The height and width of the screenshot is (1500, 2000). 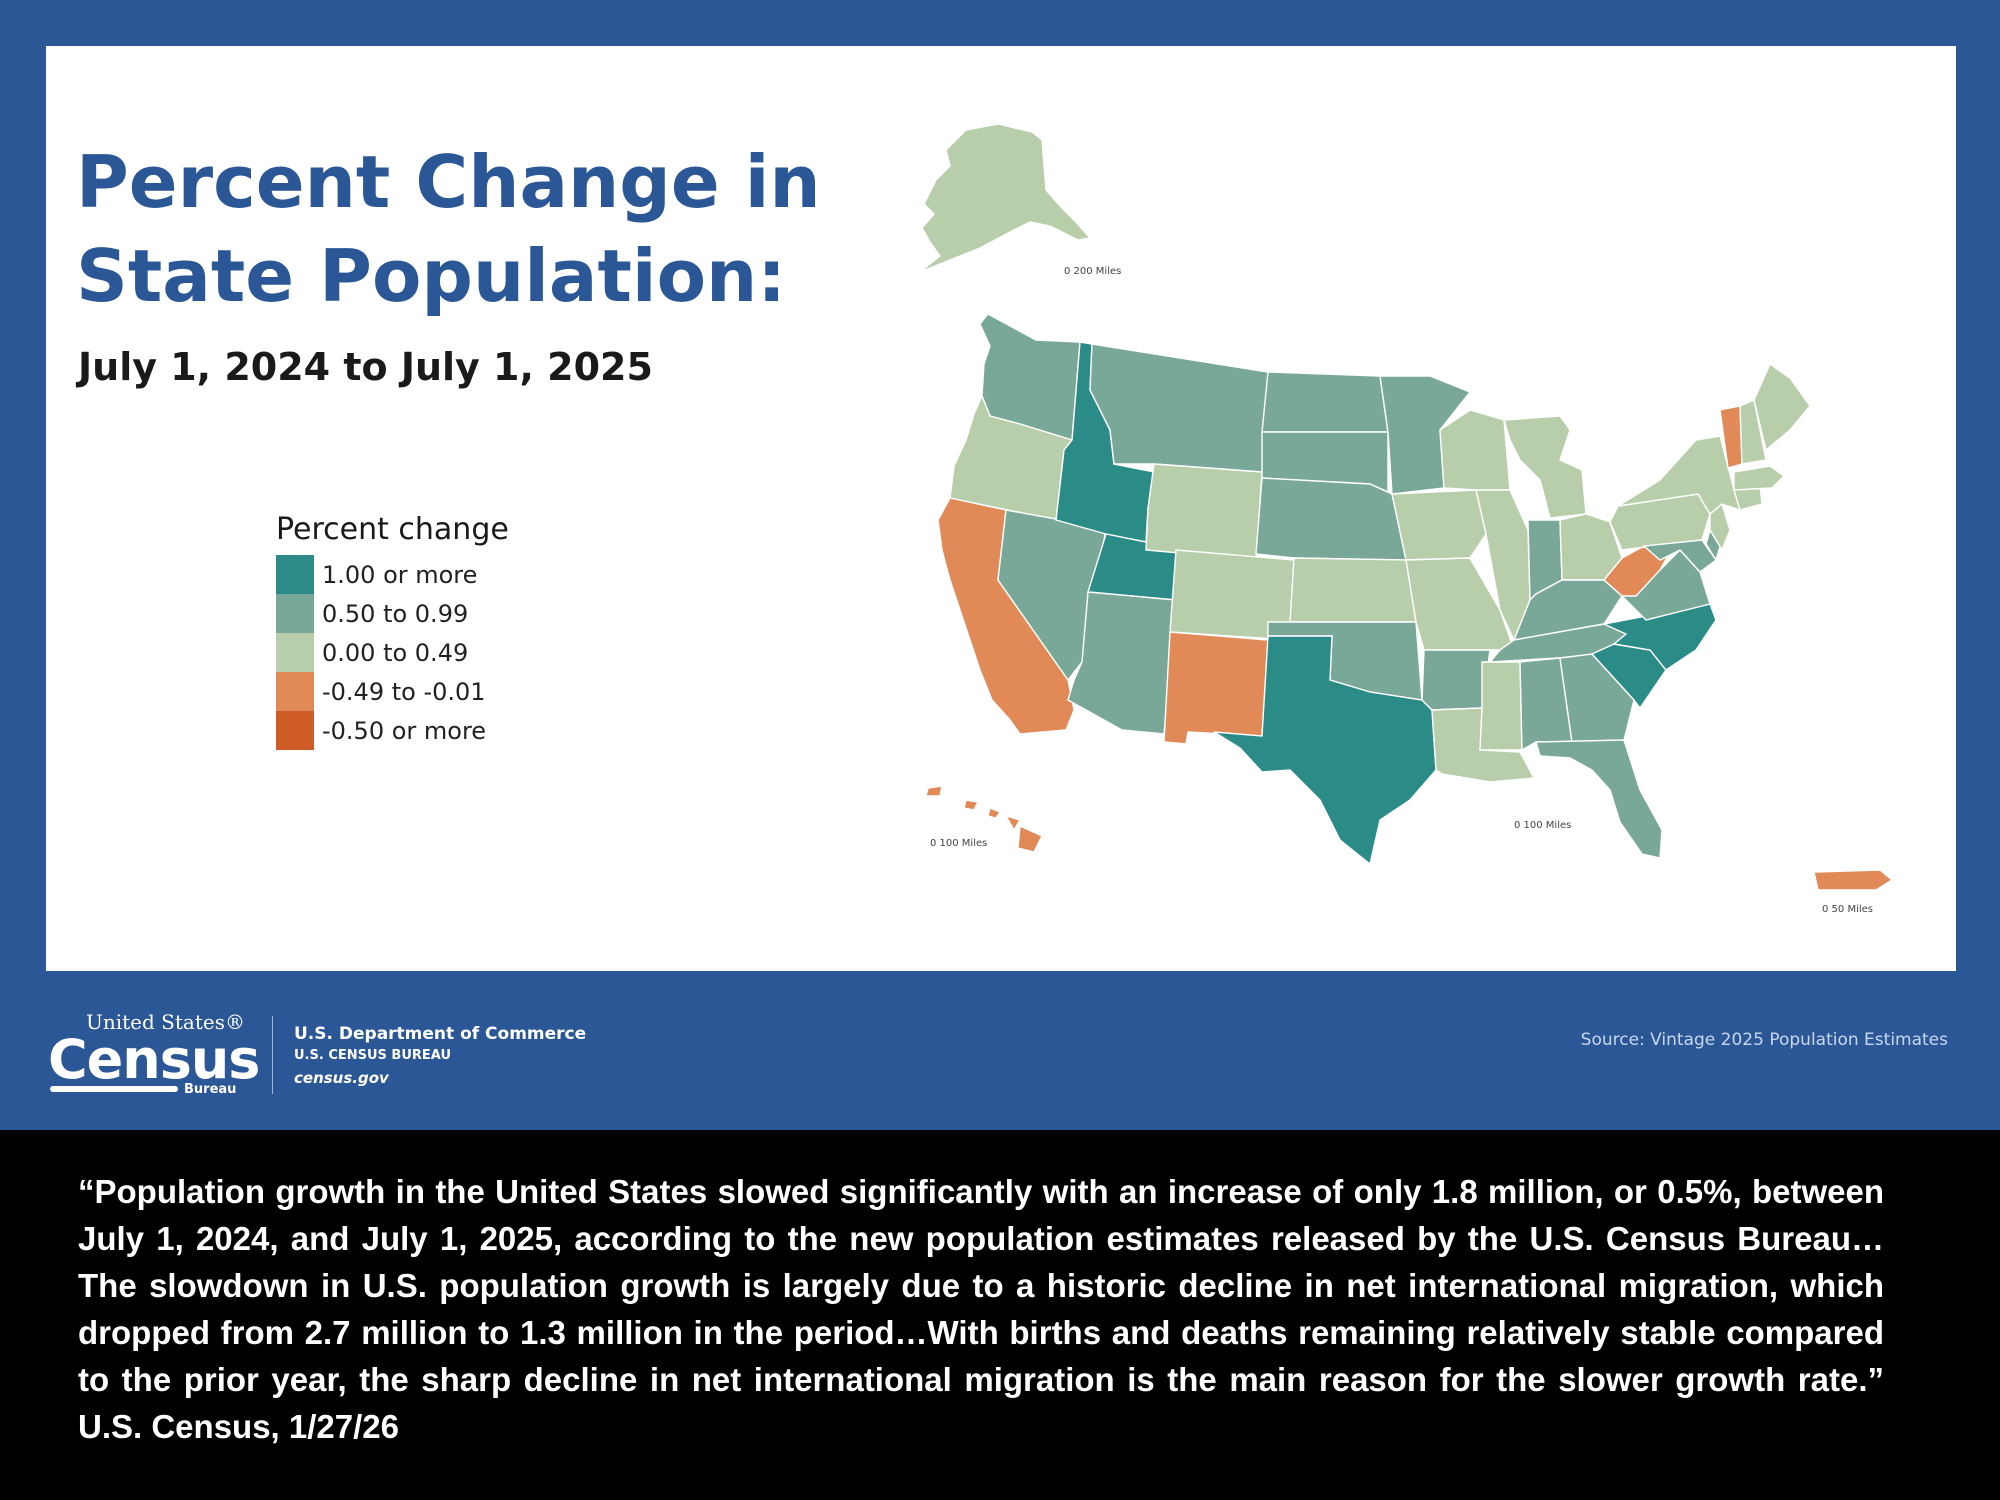 What do you see at coordinates (1847, 909) in the screenshot?
I see `scale-label-puerto-rico: 0 50 Miles` at bounding box center [1847, 909].